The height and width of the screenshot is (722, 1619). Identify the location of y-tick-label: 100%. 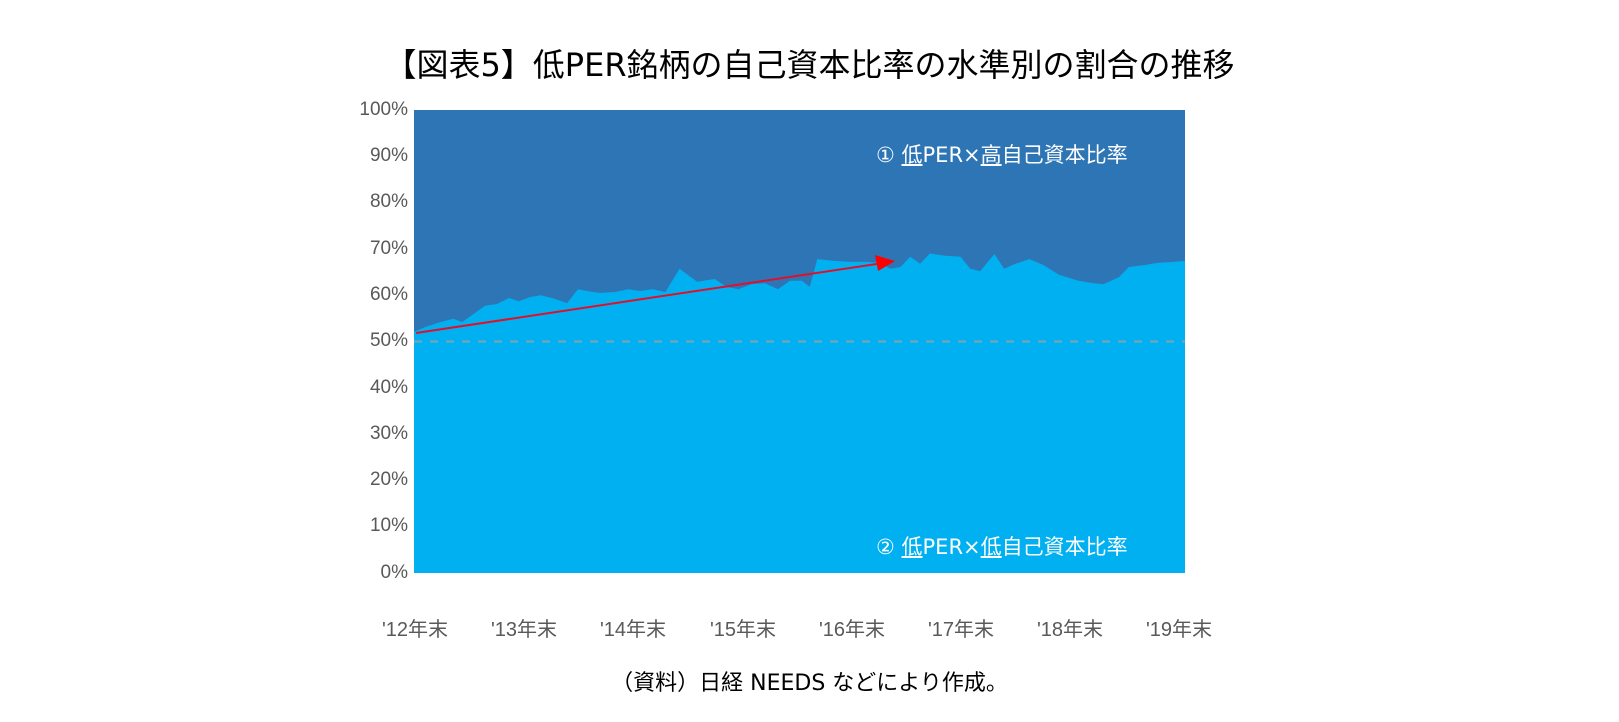
(383, 109).